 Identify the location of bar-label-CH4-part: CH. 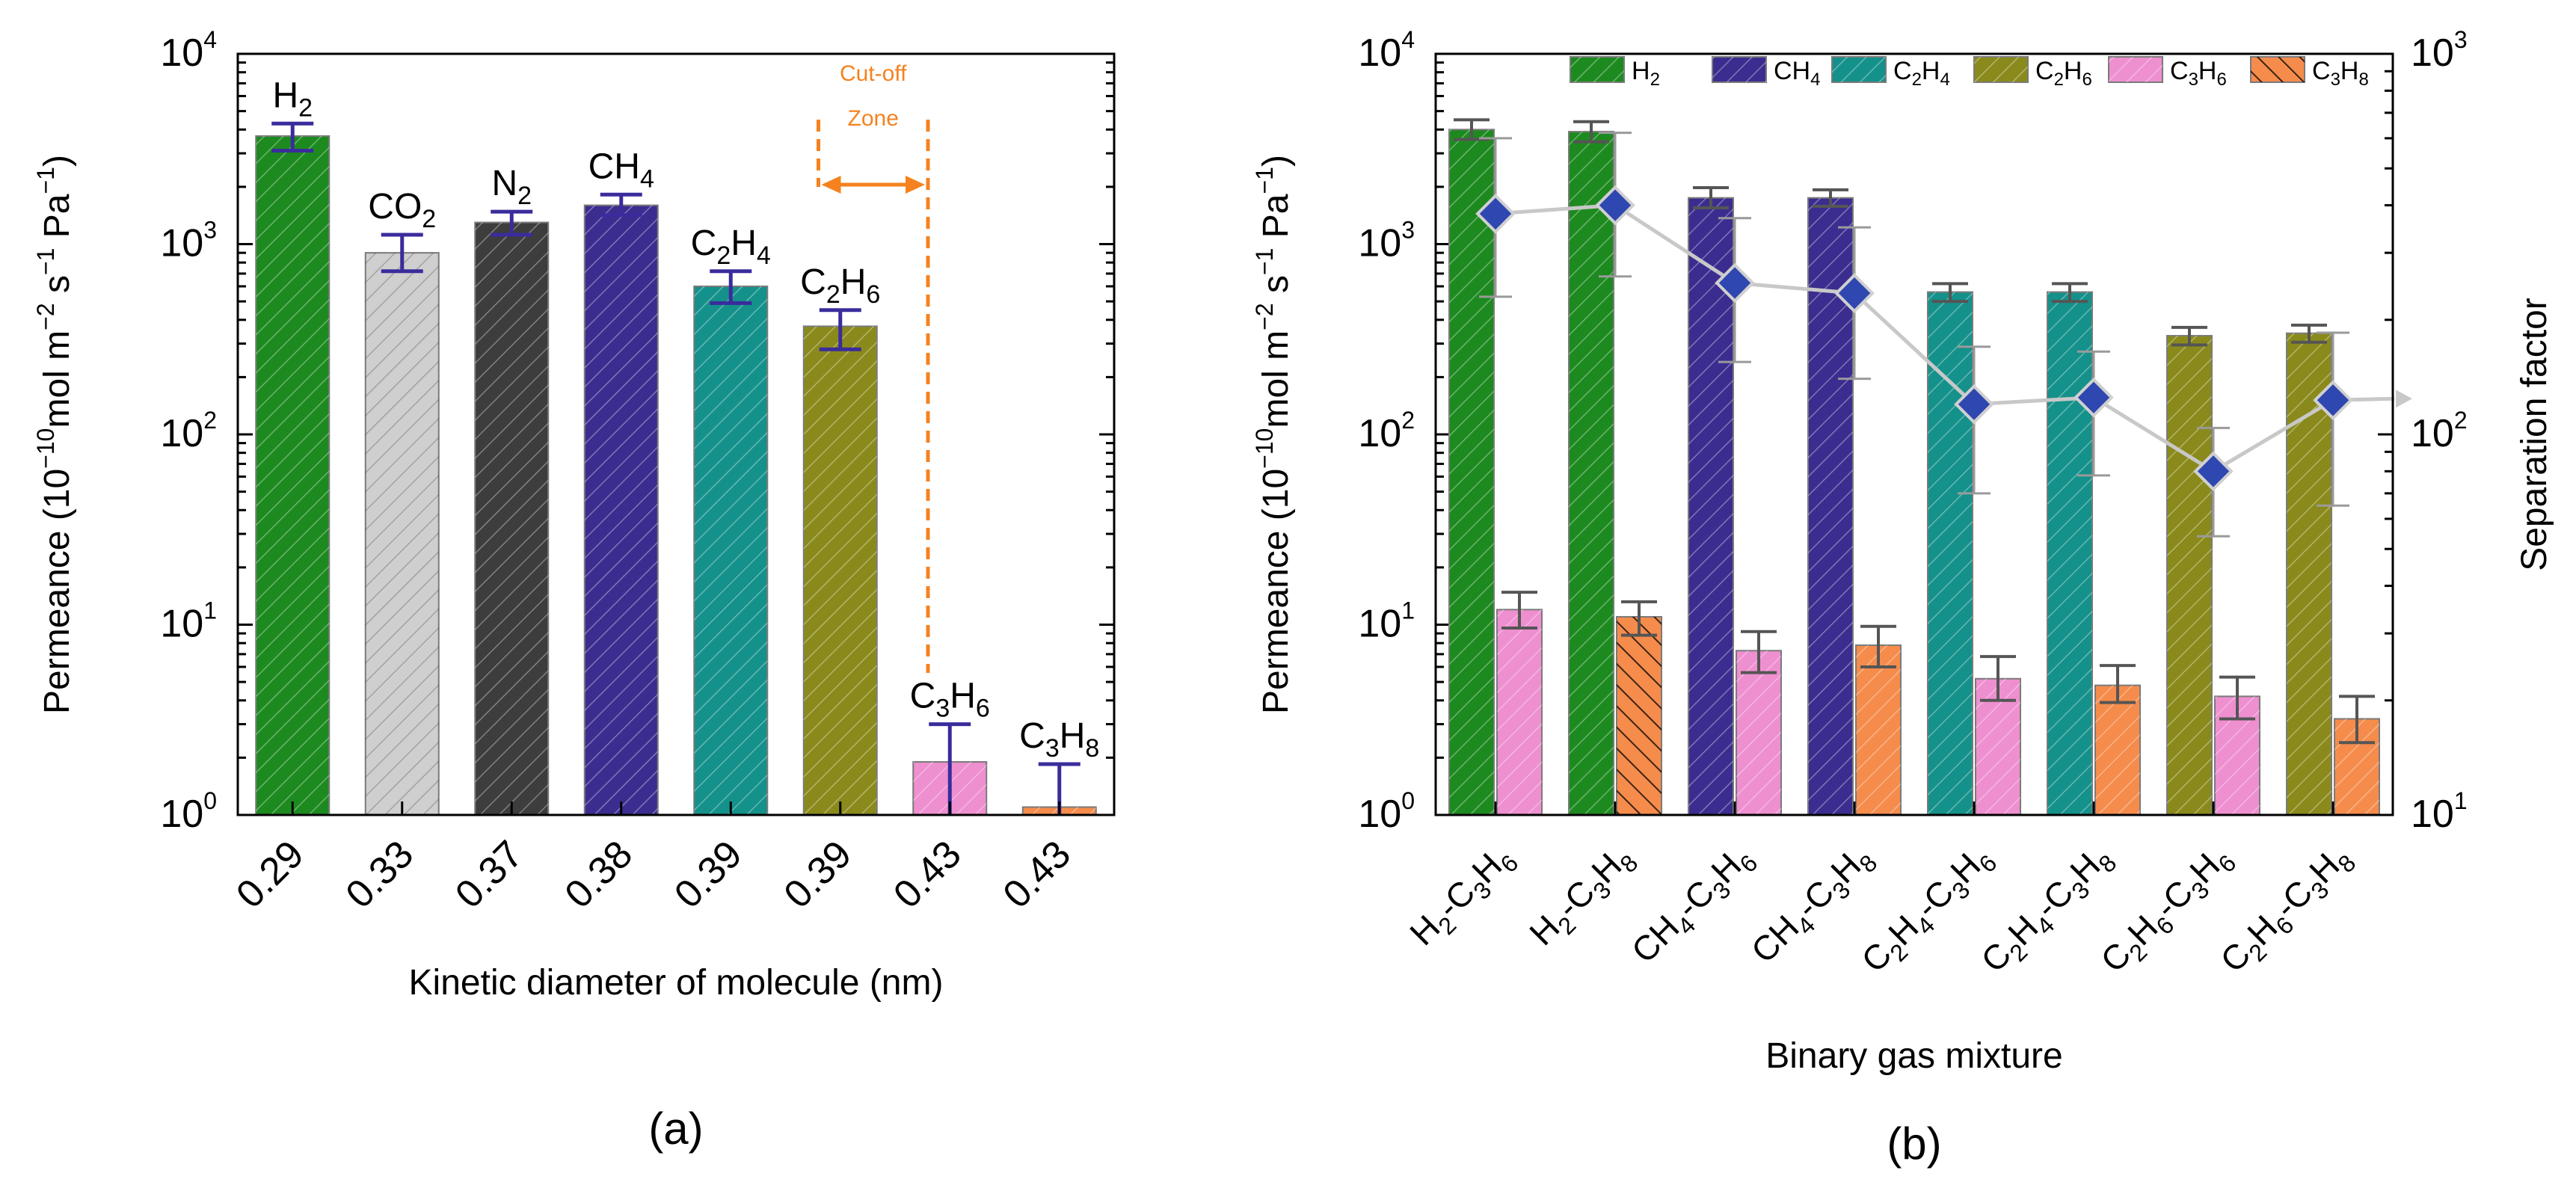
(614, 166).